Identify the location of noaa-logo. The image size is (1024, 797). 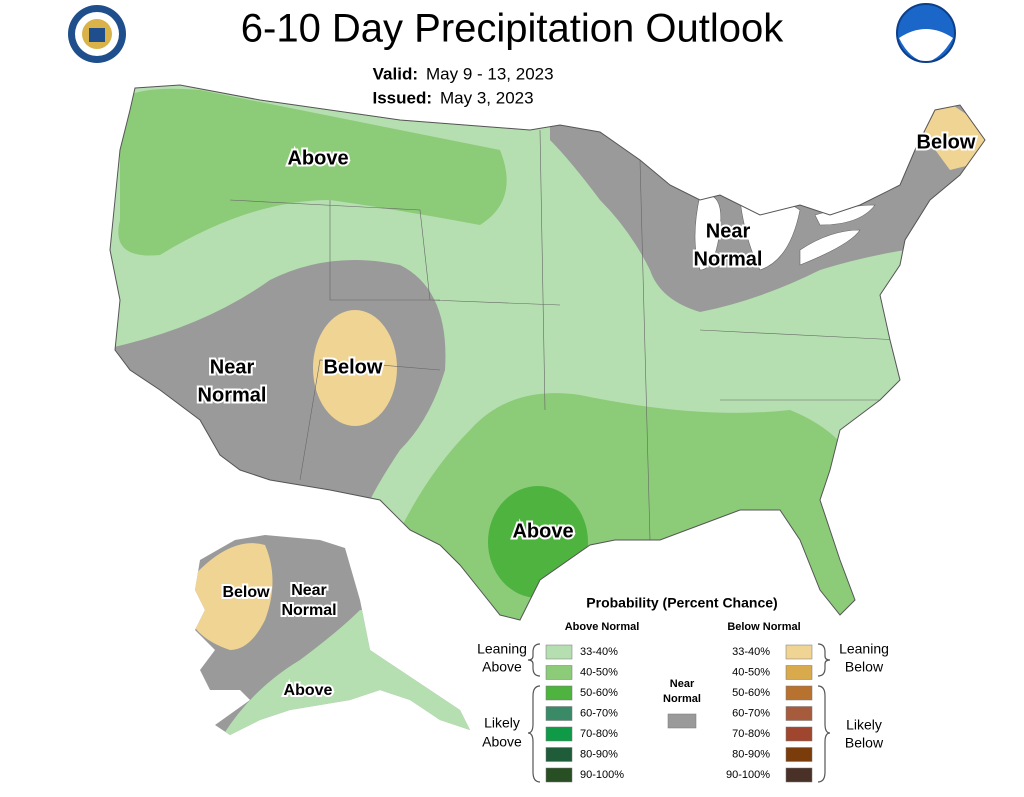
(926, 33).